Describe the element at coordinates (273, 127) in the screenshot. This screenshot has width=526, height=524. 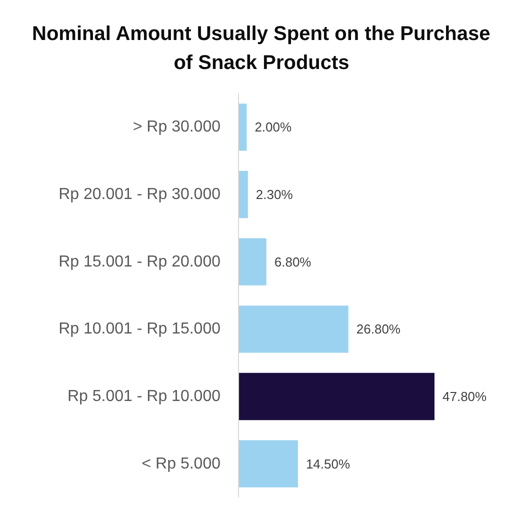
I see `data-label: 2.00%` at that location.